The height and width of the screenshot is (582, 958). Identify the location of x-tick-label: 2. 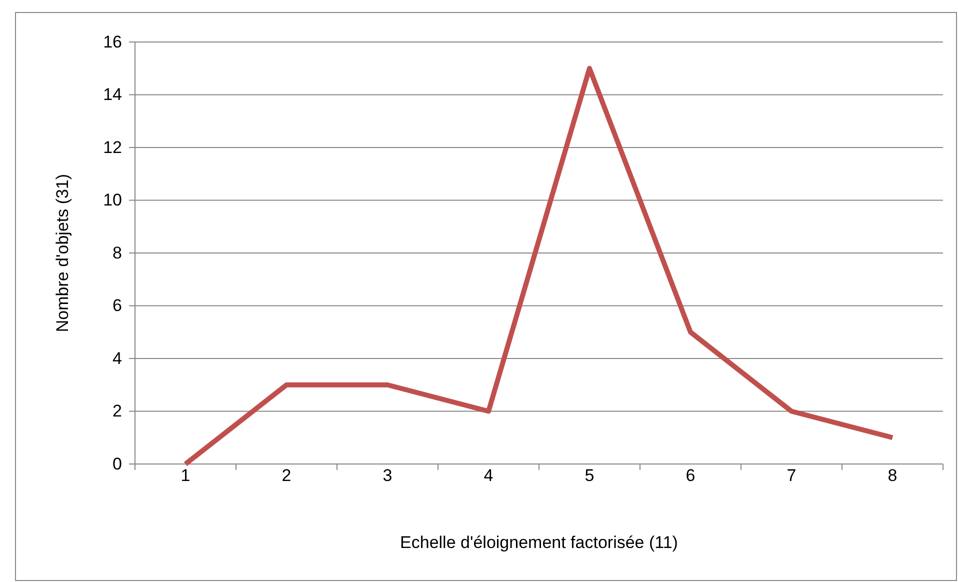
(287, 475).